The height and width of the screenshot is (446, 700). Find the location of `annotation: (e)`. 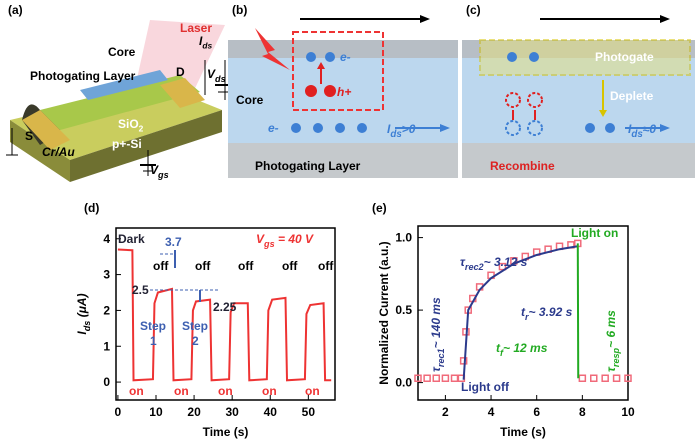

annotation: (e) is located at coordinates (379, 208).